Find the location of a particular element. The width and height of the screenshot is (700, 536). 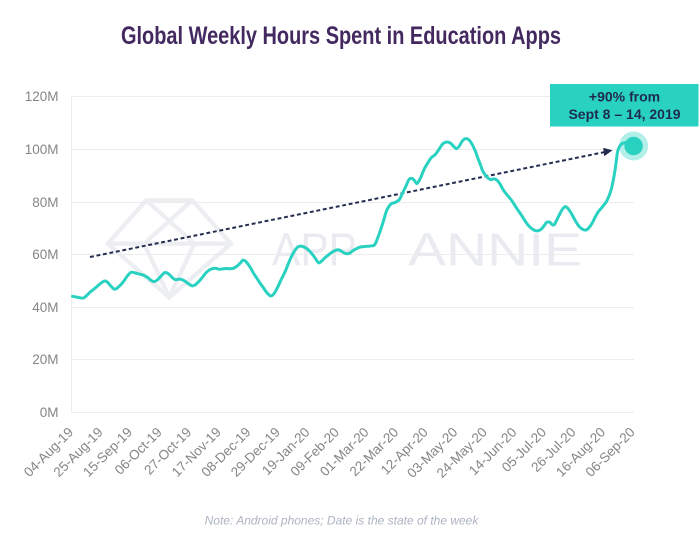

svg-text: Sept 8 – 14, 2019 is located at coordinates (624, 114).